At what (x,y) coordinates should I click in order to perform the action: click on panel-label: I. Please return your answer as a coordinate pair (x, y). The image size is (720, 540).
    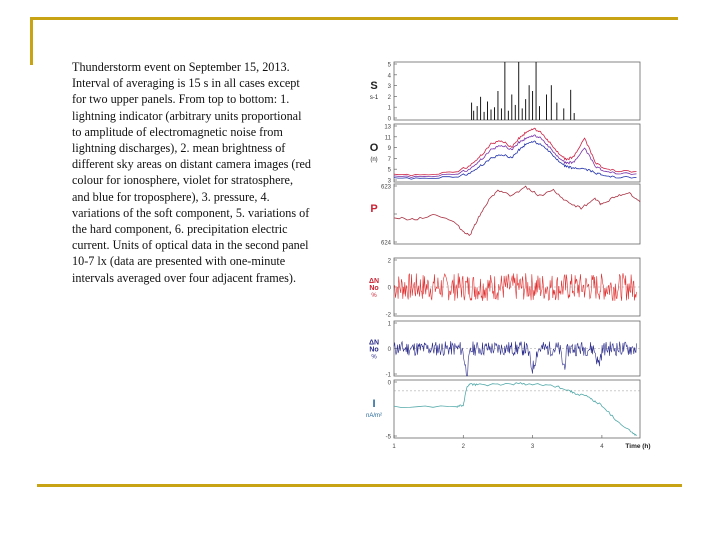
    Looking at the image, I should click on (373, 404).